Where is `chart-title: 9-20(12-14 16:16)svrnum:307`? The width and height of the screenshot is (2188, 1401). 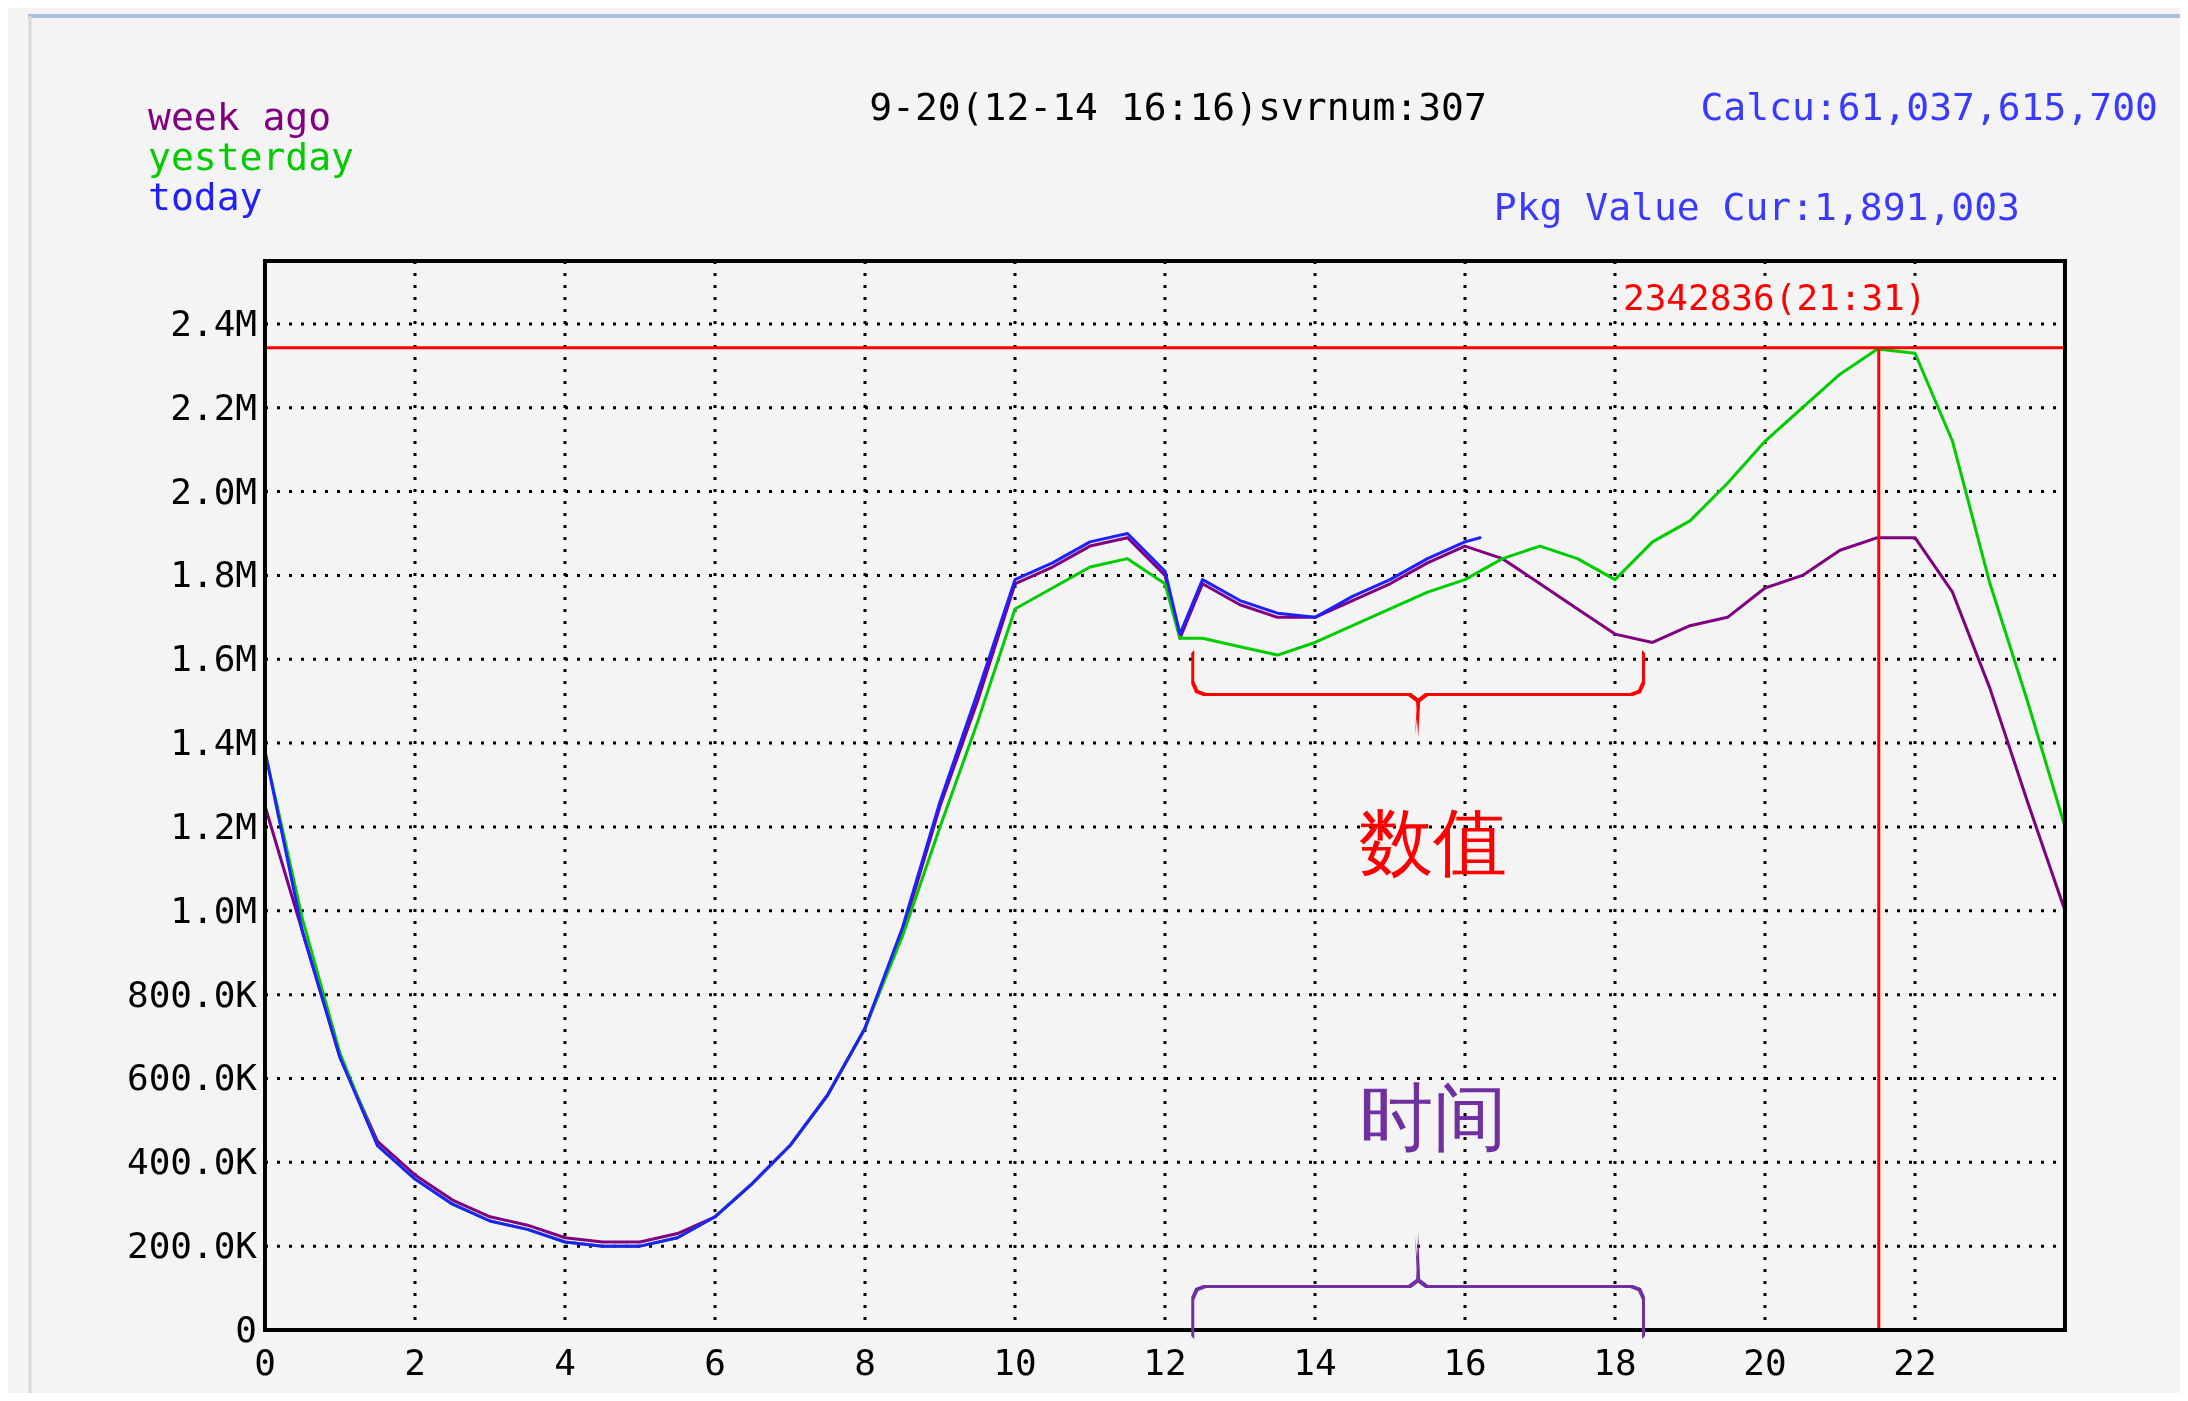 chart-title: 9-20(12-14 16:16)svrnum:307 is located at coordinates (1178, 107).